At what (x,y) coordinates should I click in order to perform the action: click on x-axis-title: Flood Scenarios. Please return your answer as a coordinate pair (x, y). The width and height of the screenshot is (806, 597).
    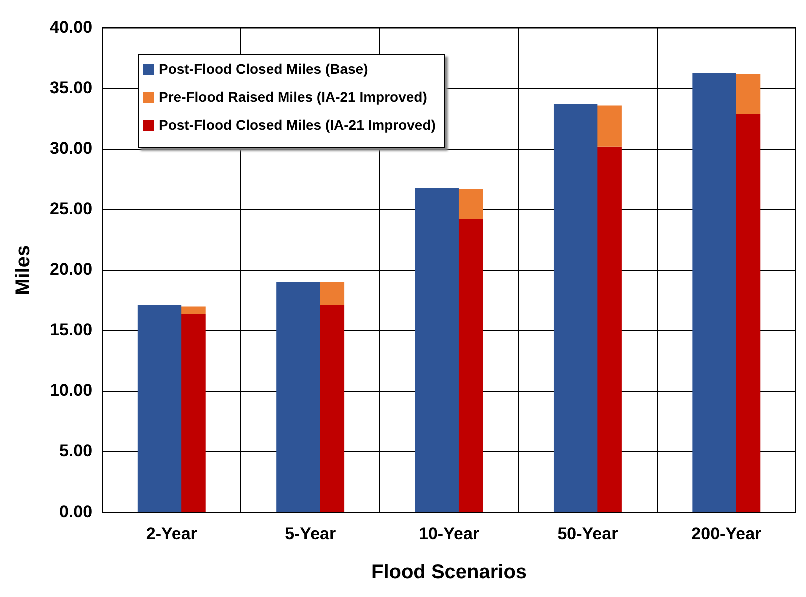
    Looking at the image, I should click on (449, 573).